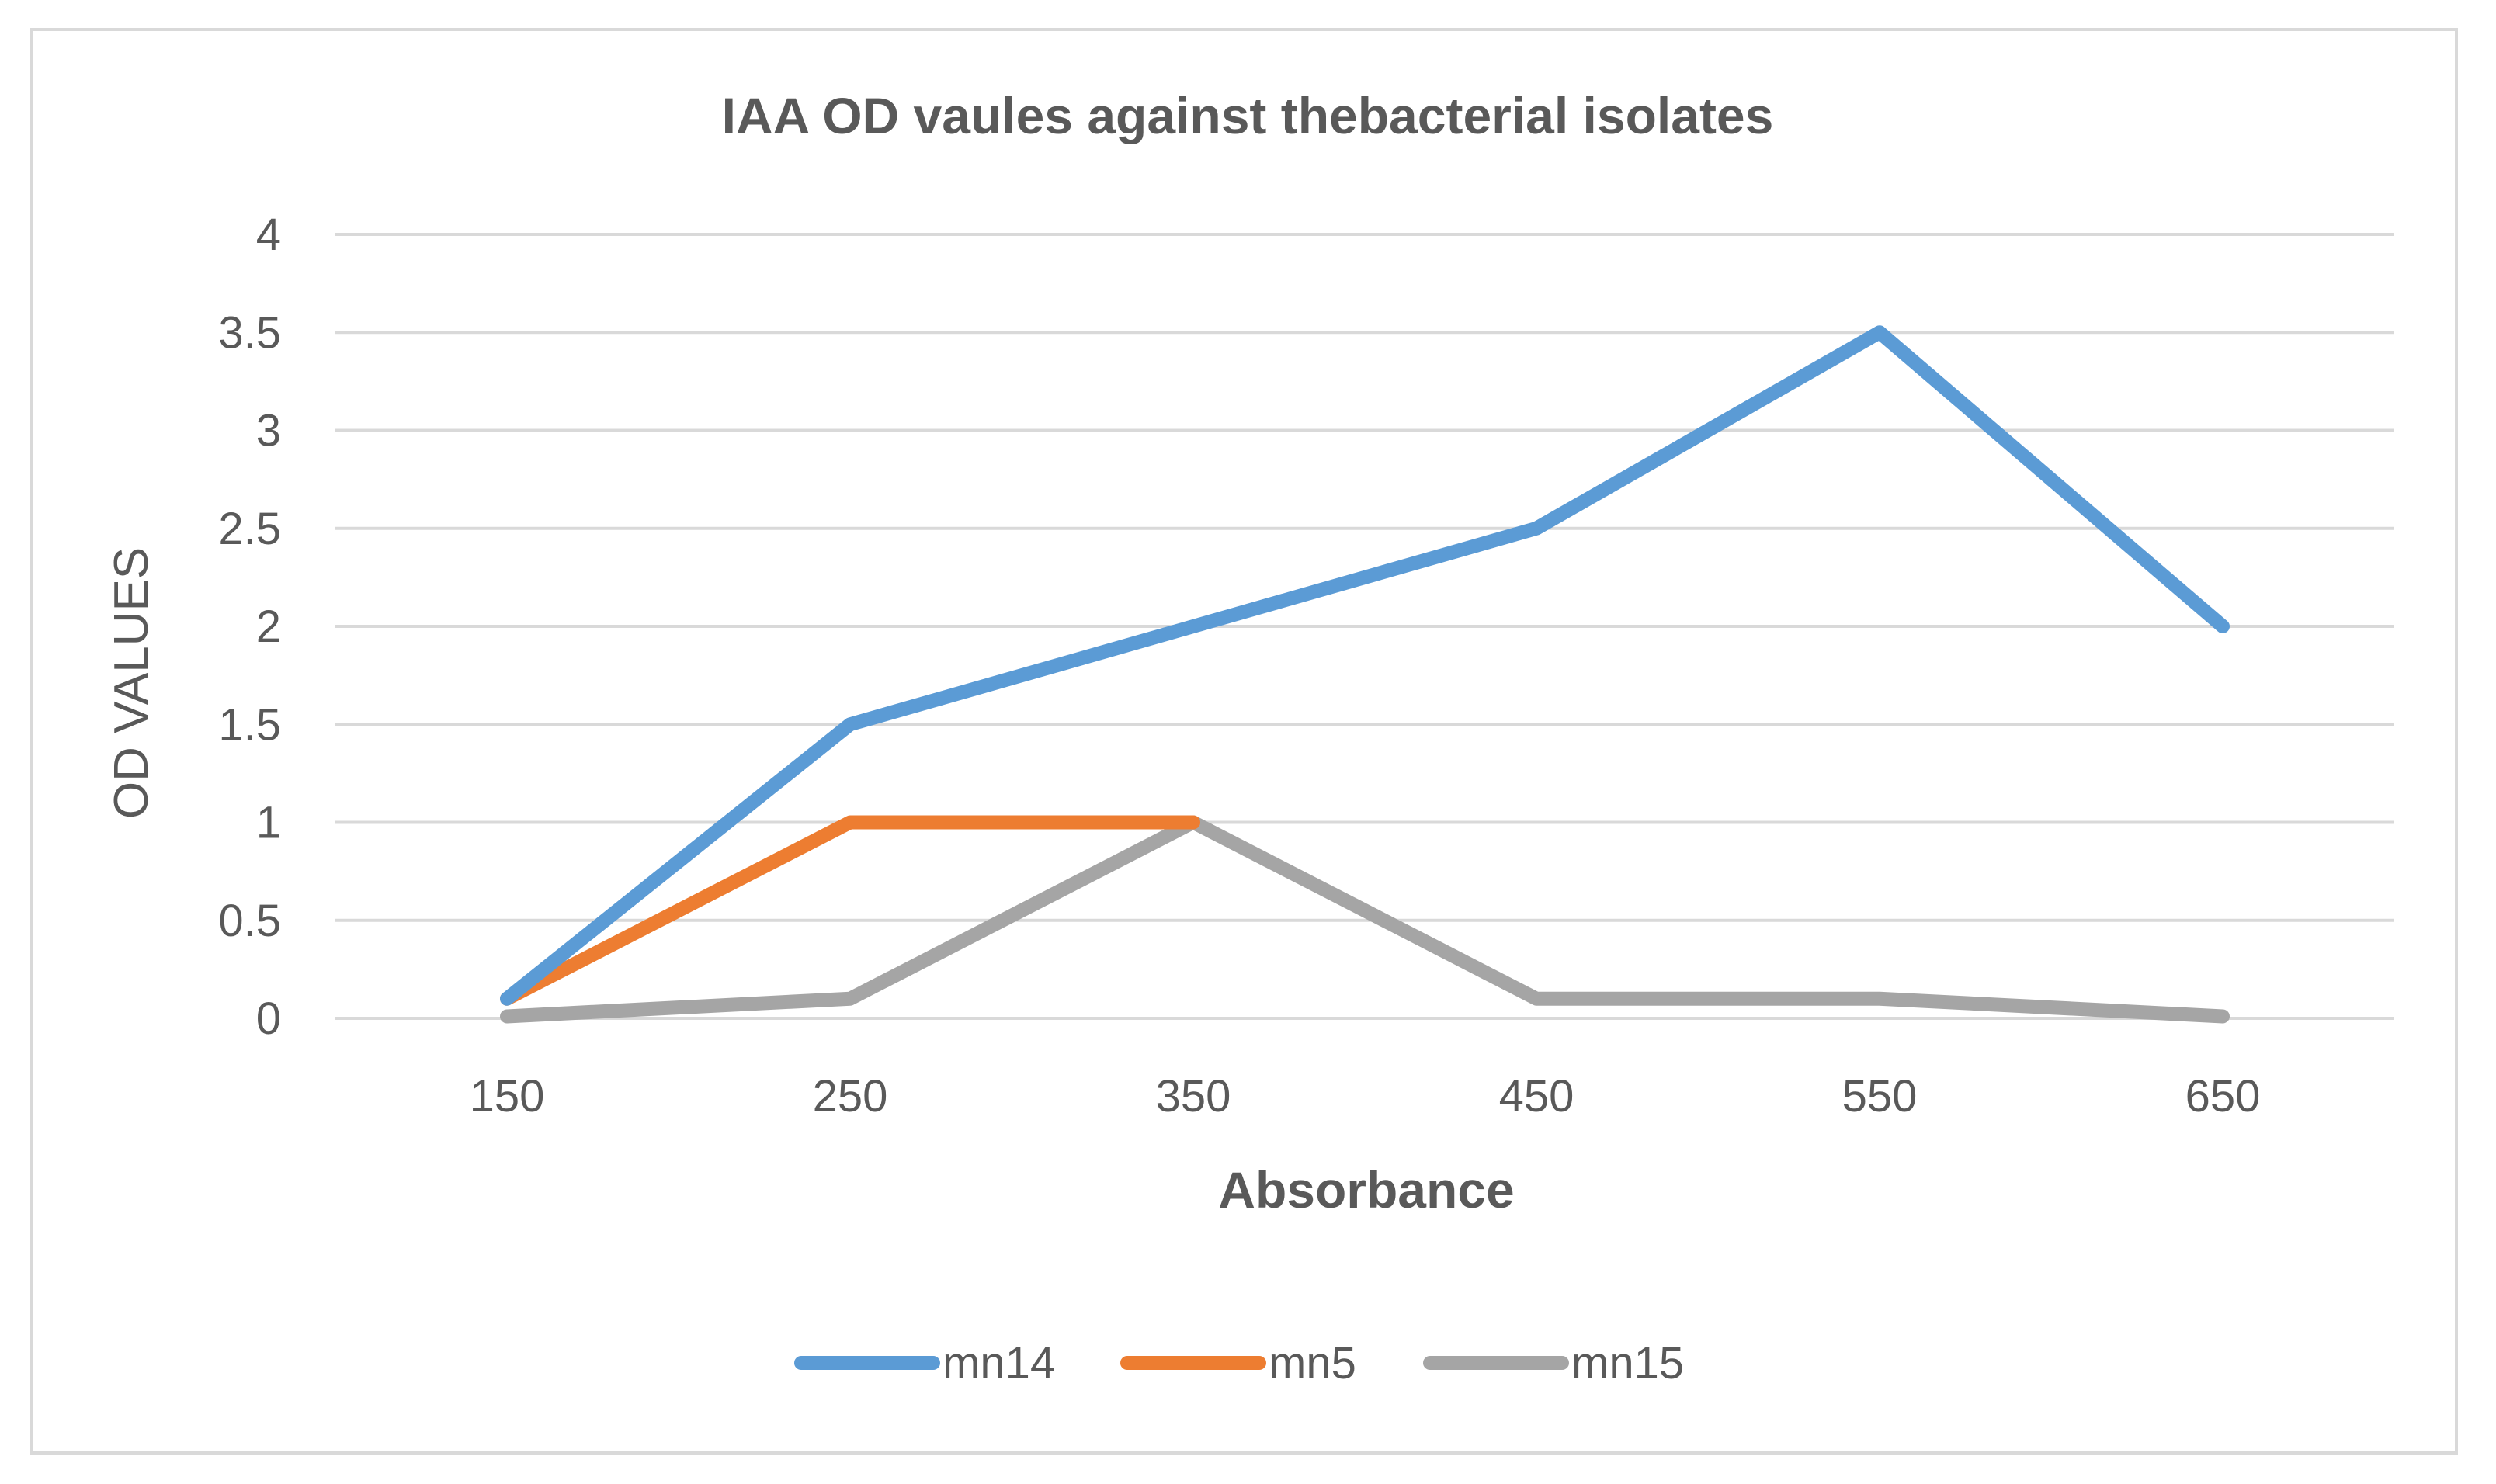 The width and height of the screenshot is (2496, 1484). I want to click on legend-label-mn15: mn15, so click(1627, 1363).